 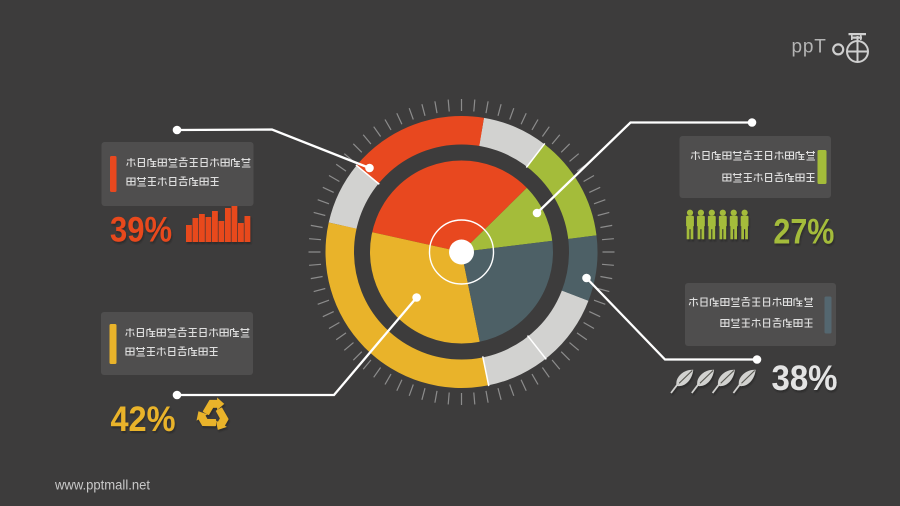 I want to click on svg-text: 27%, so click(x=803, y=232).